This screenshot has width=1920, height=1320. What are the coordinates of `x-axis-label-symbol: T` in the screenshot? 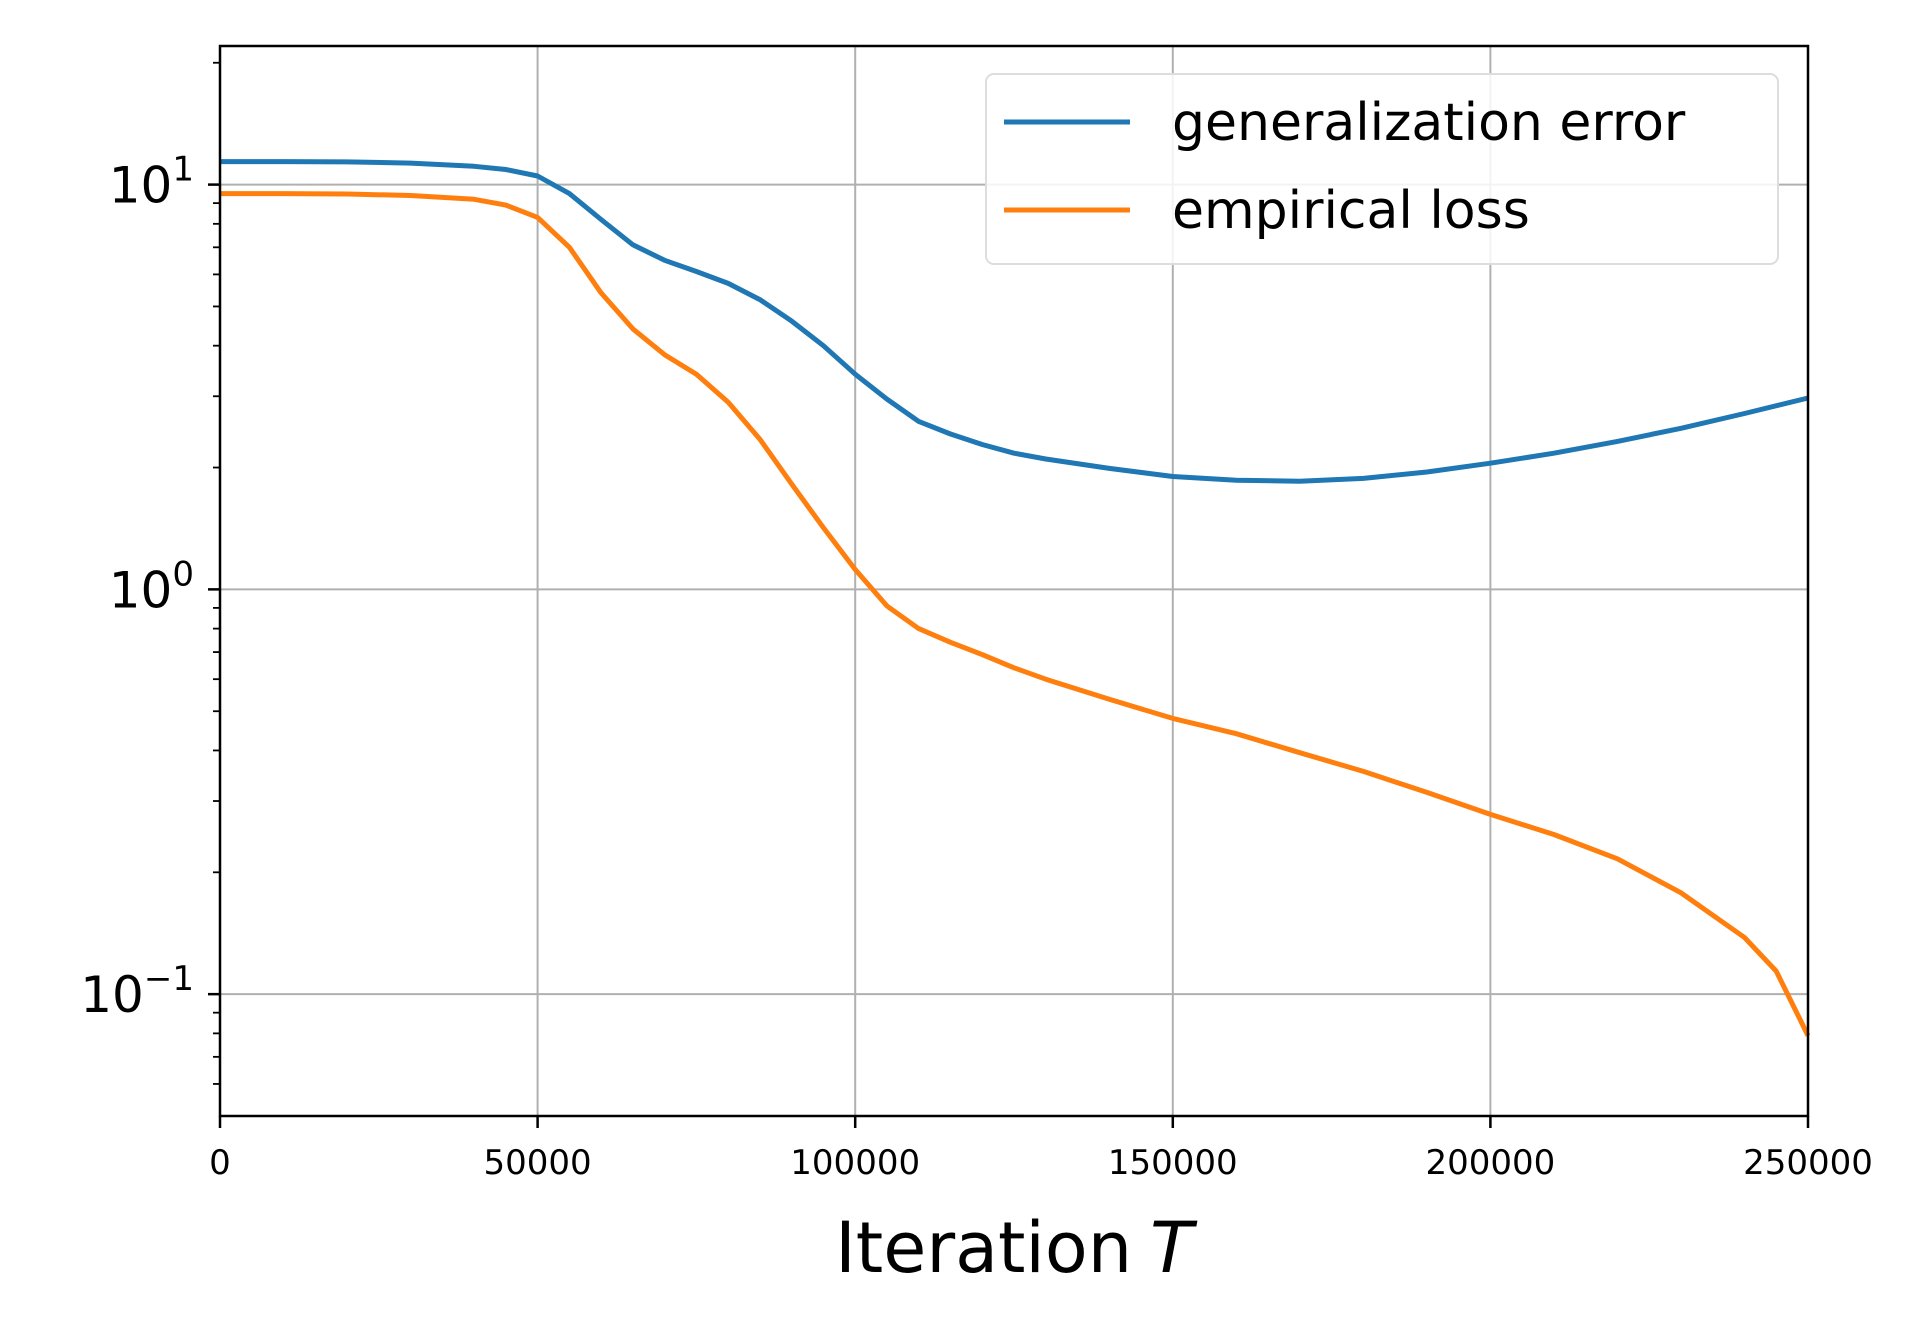 It's located at (1174, 1248).